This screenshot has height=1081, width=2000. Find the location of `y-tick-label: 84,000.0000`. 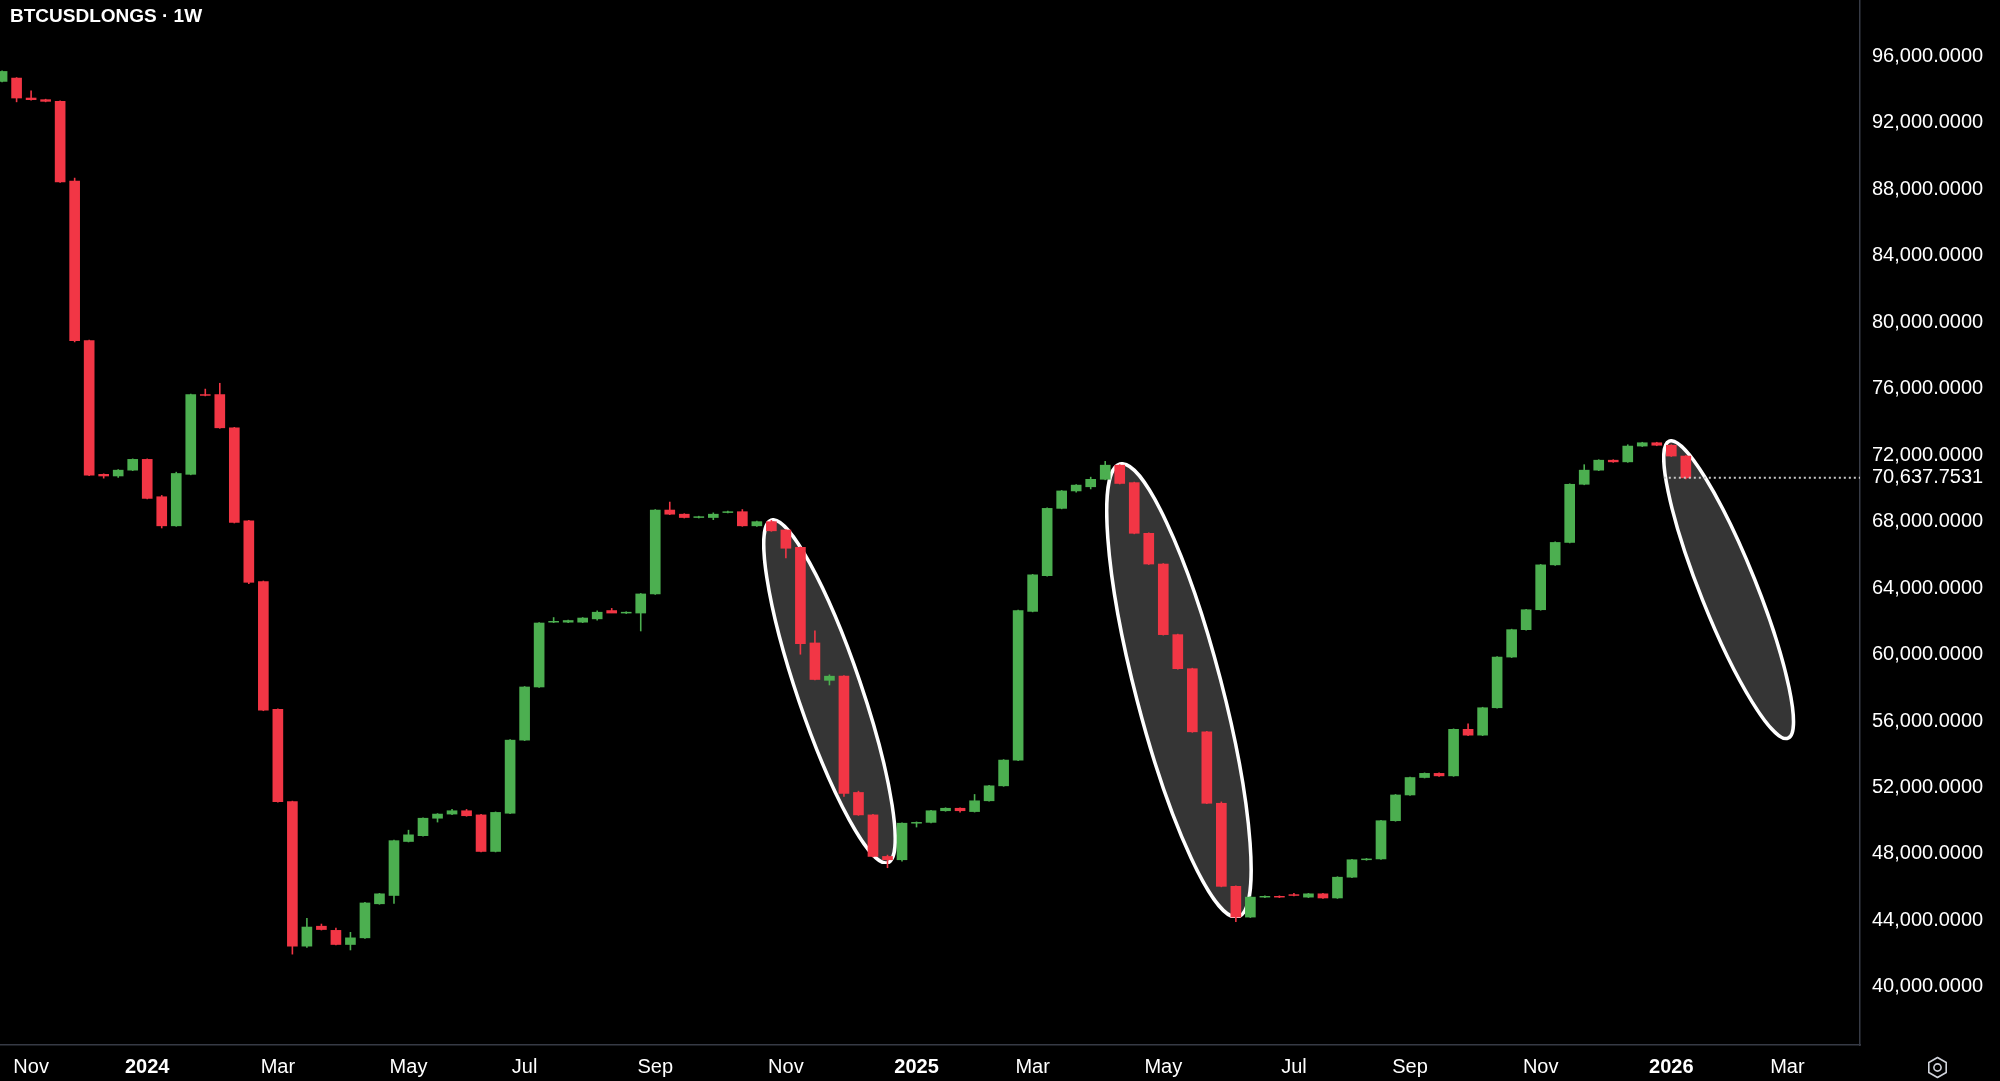

y-tick-label: 84,000.0000 is located at coordinates (1928, 254).